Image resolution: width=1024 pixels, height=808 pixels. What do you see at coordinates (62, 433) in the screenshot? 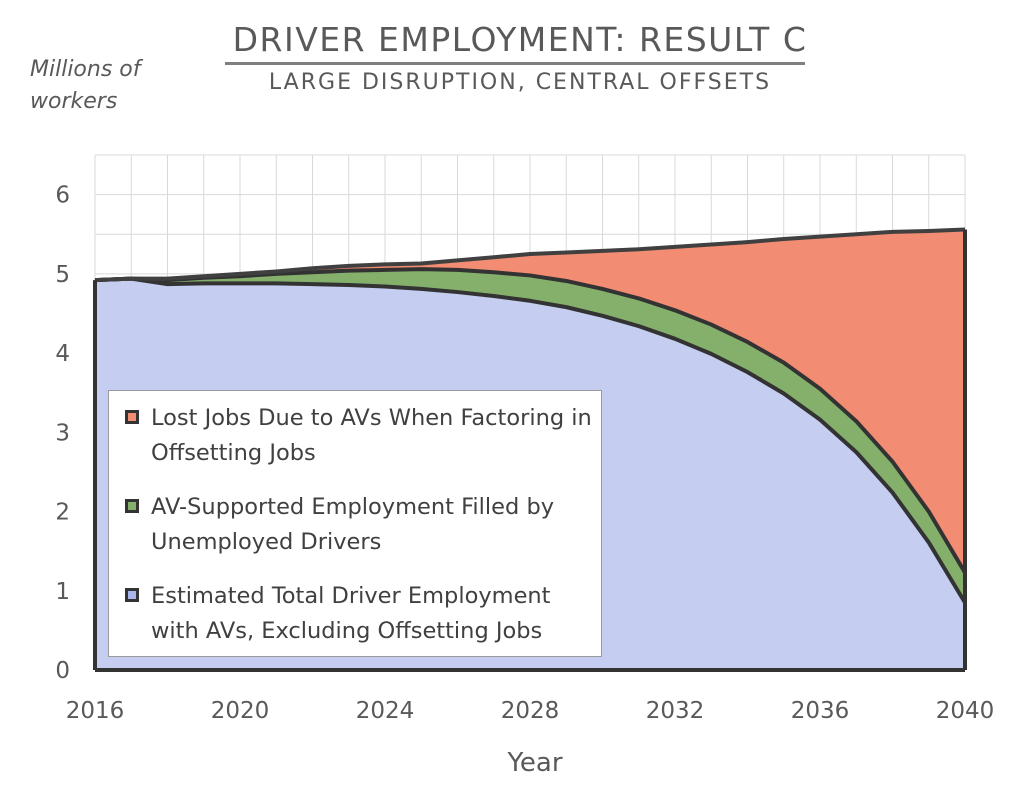
I see `y-tick-label: 3` at bounding box center [62, 433].